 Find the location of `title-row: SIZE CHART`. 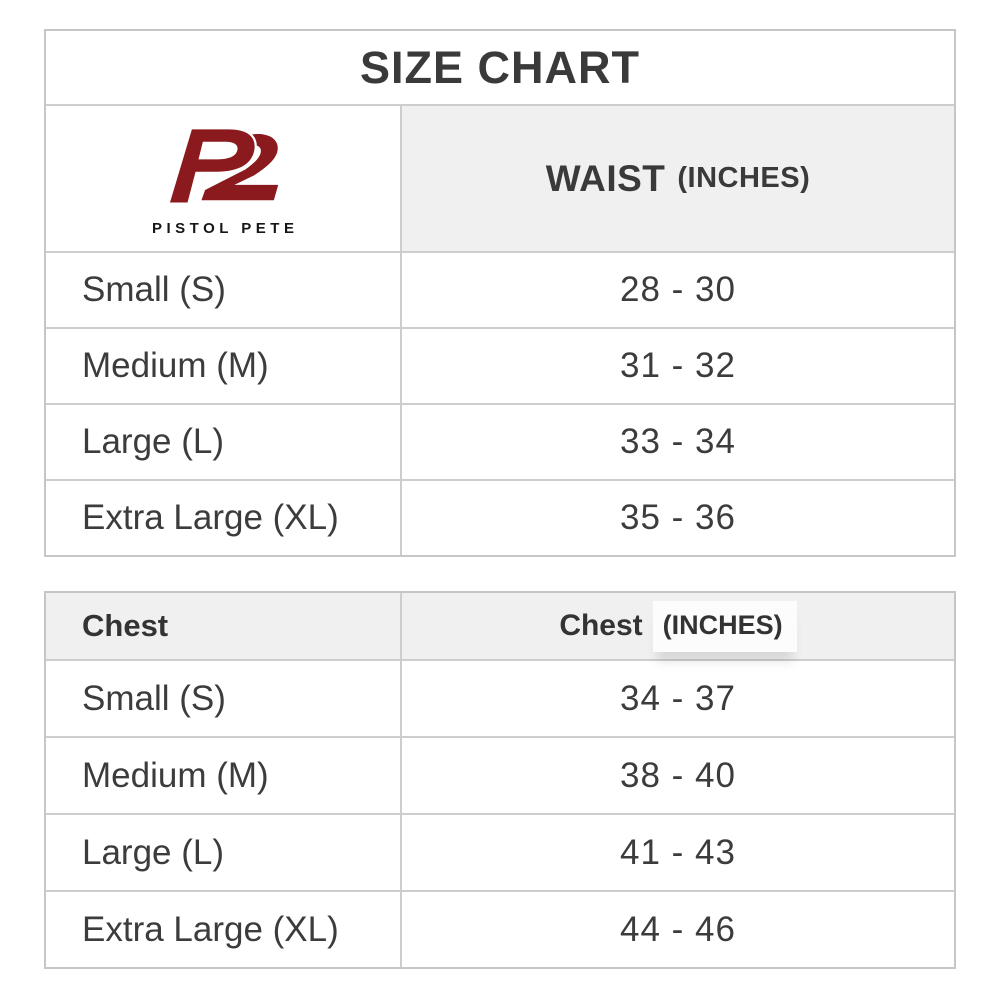

title-row: SIZE CHART is located at coordinates (500, 67).